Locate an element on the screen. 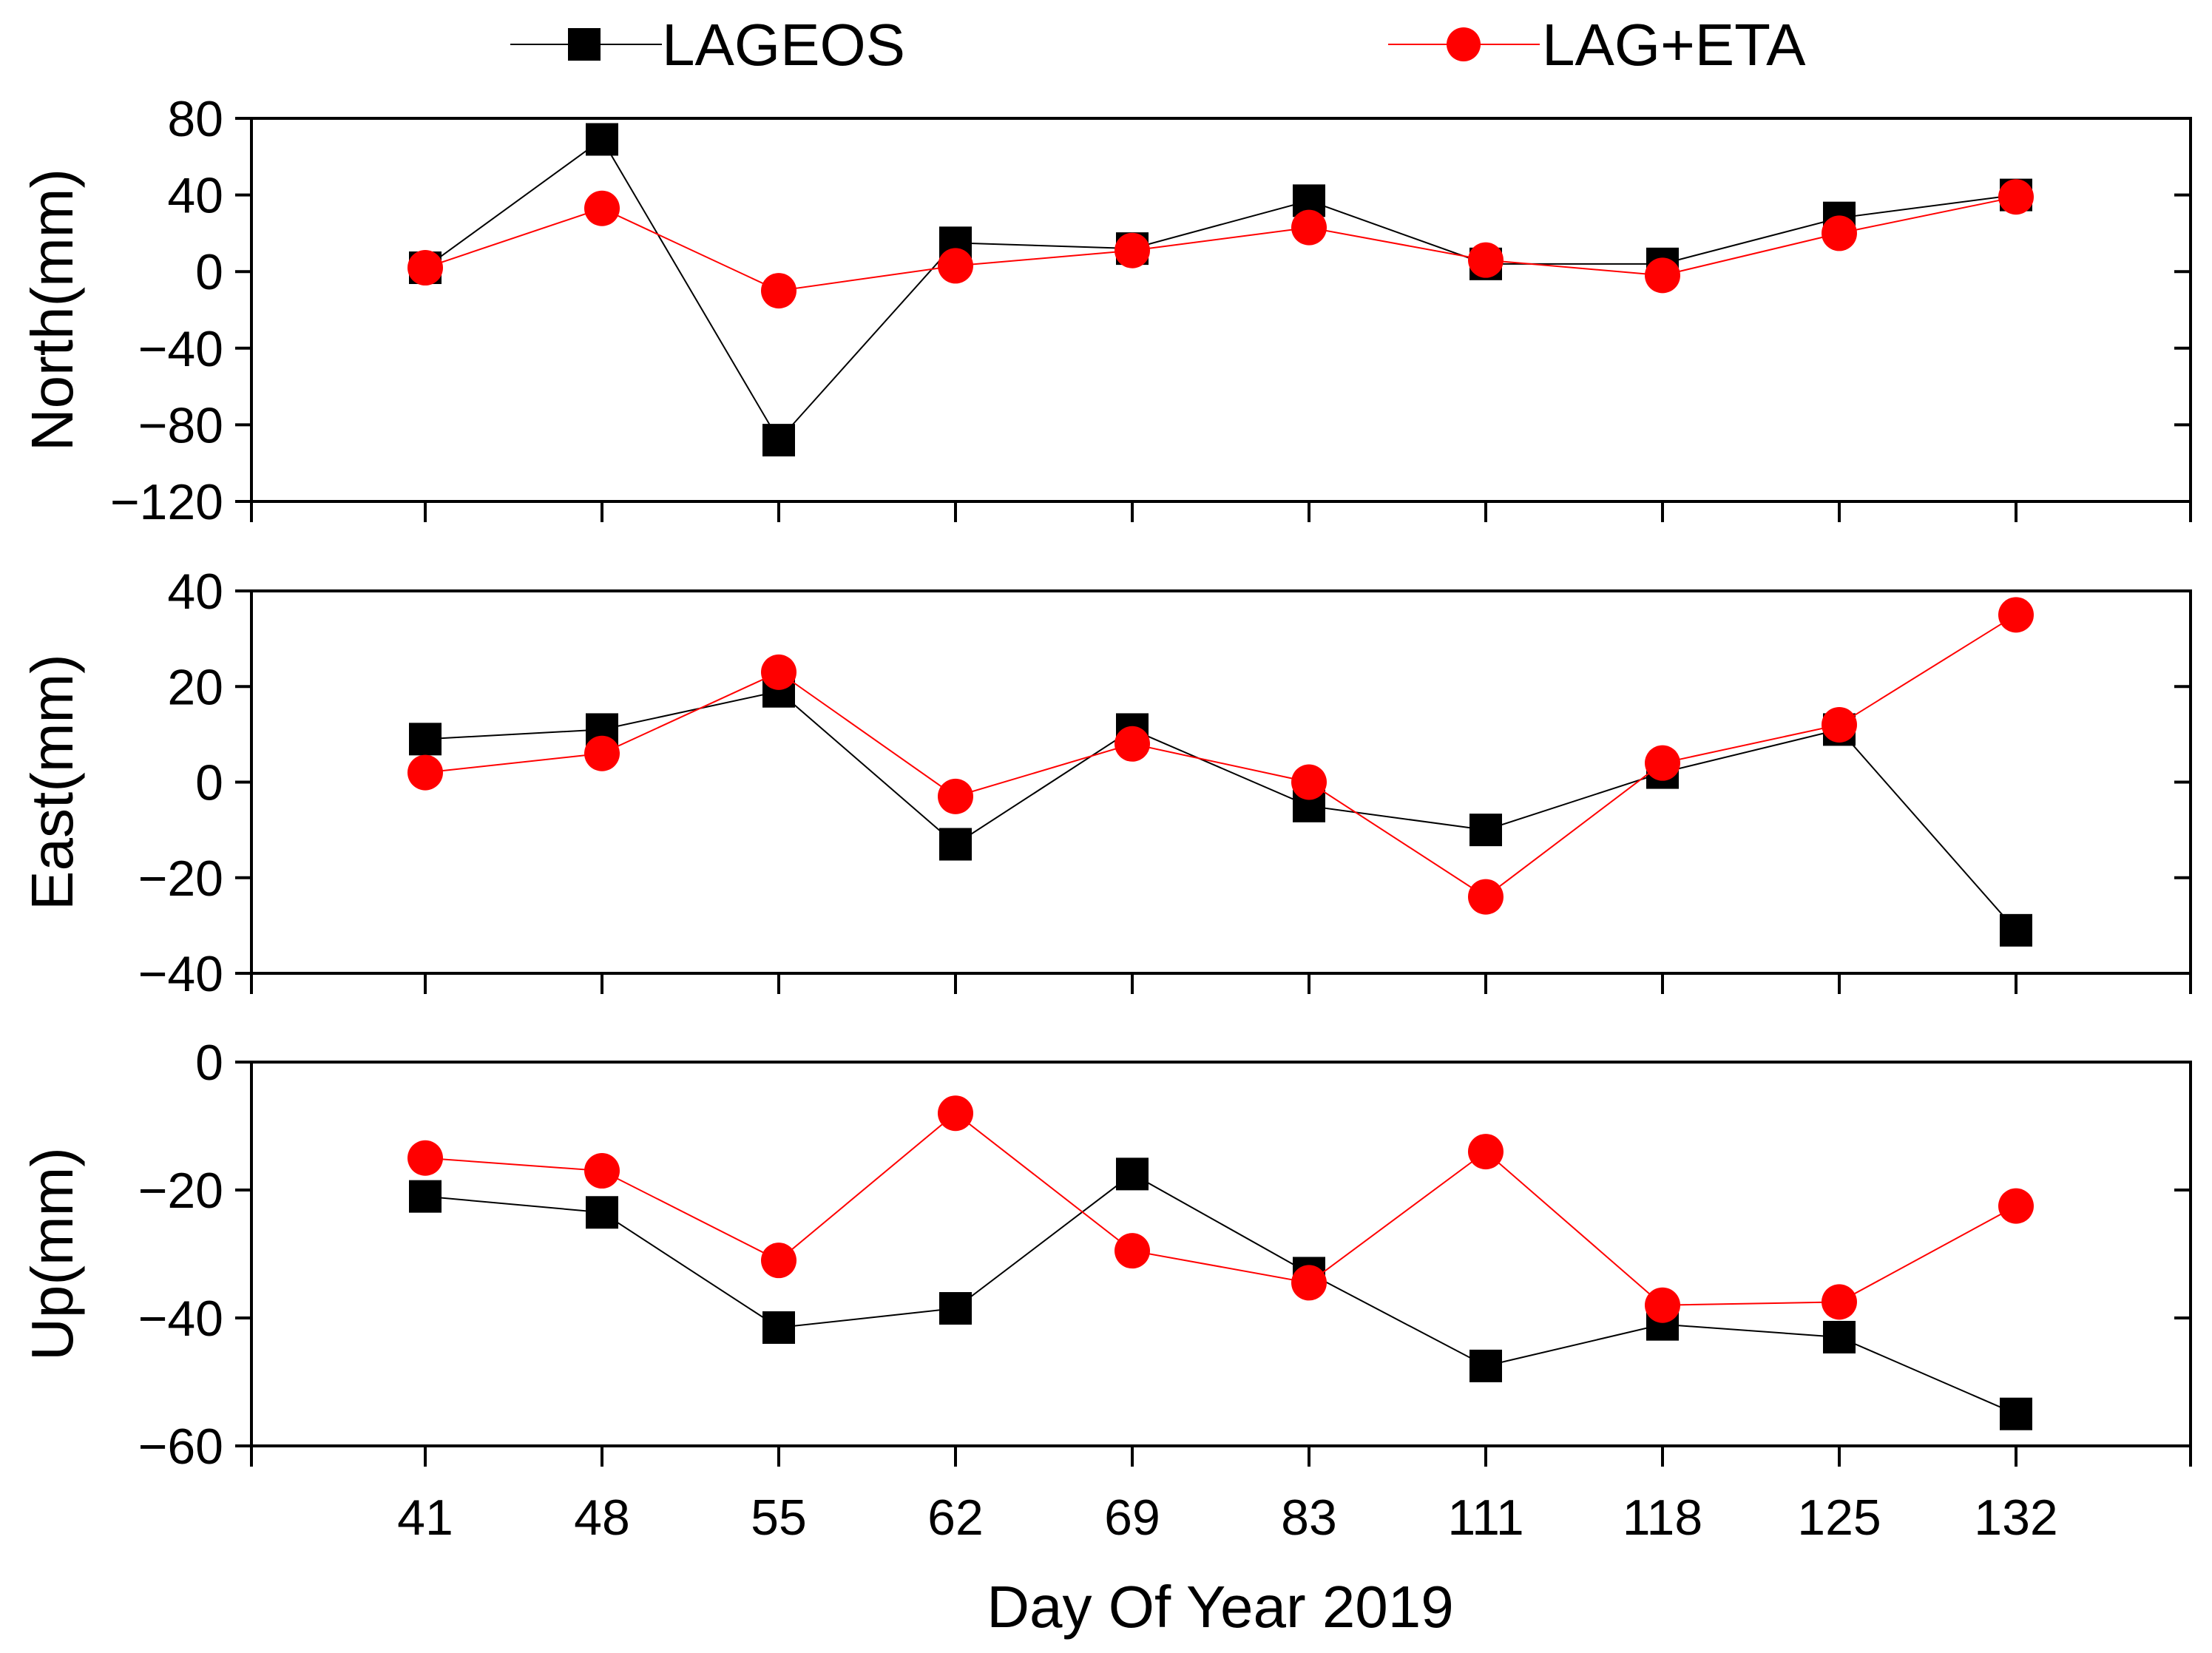 The width and height of the screenshot is (2212, 1653). legend-marker-lag-eta is located at coordinates (1464, 44).